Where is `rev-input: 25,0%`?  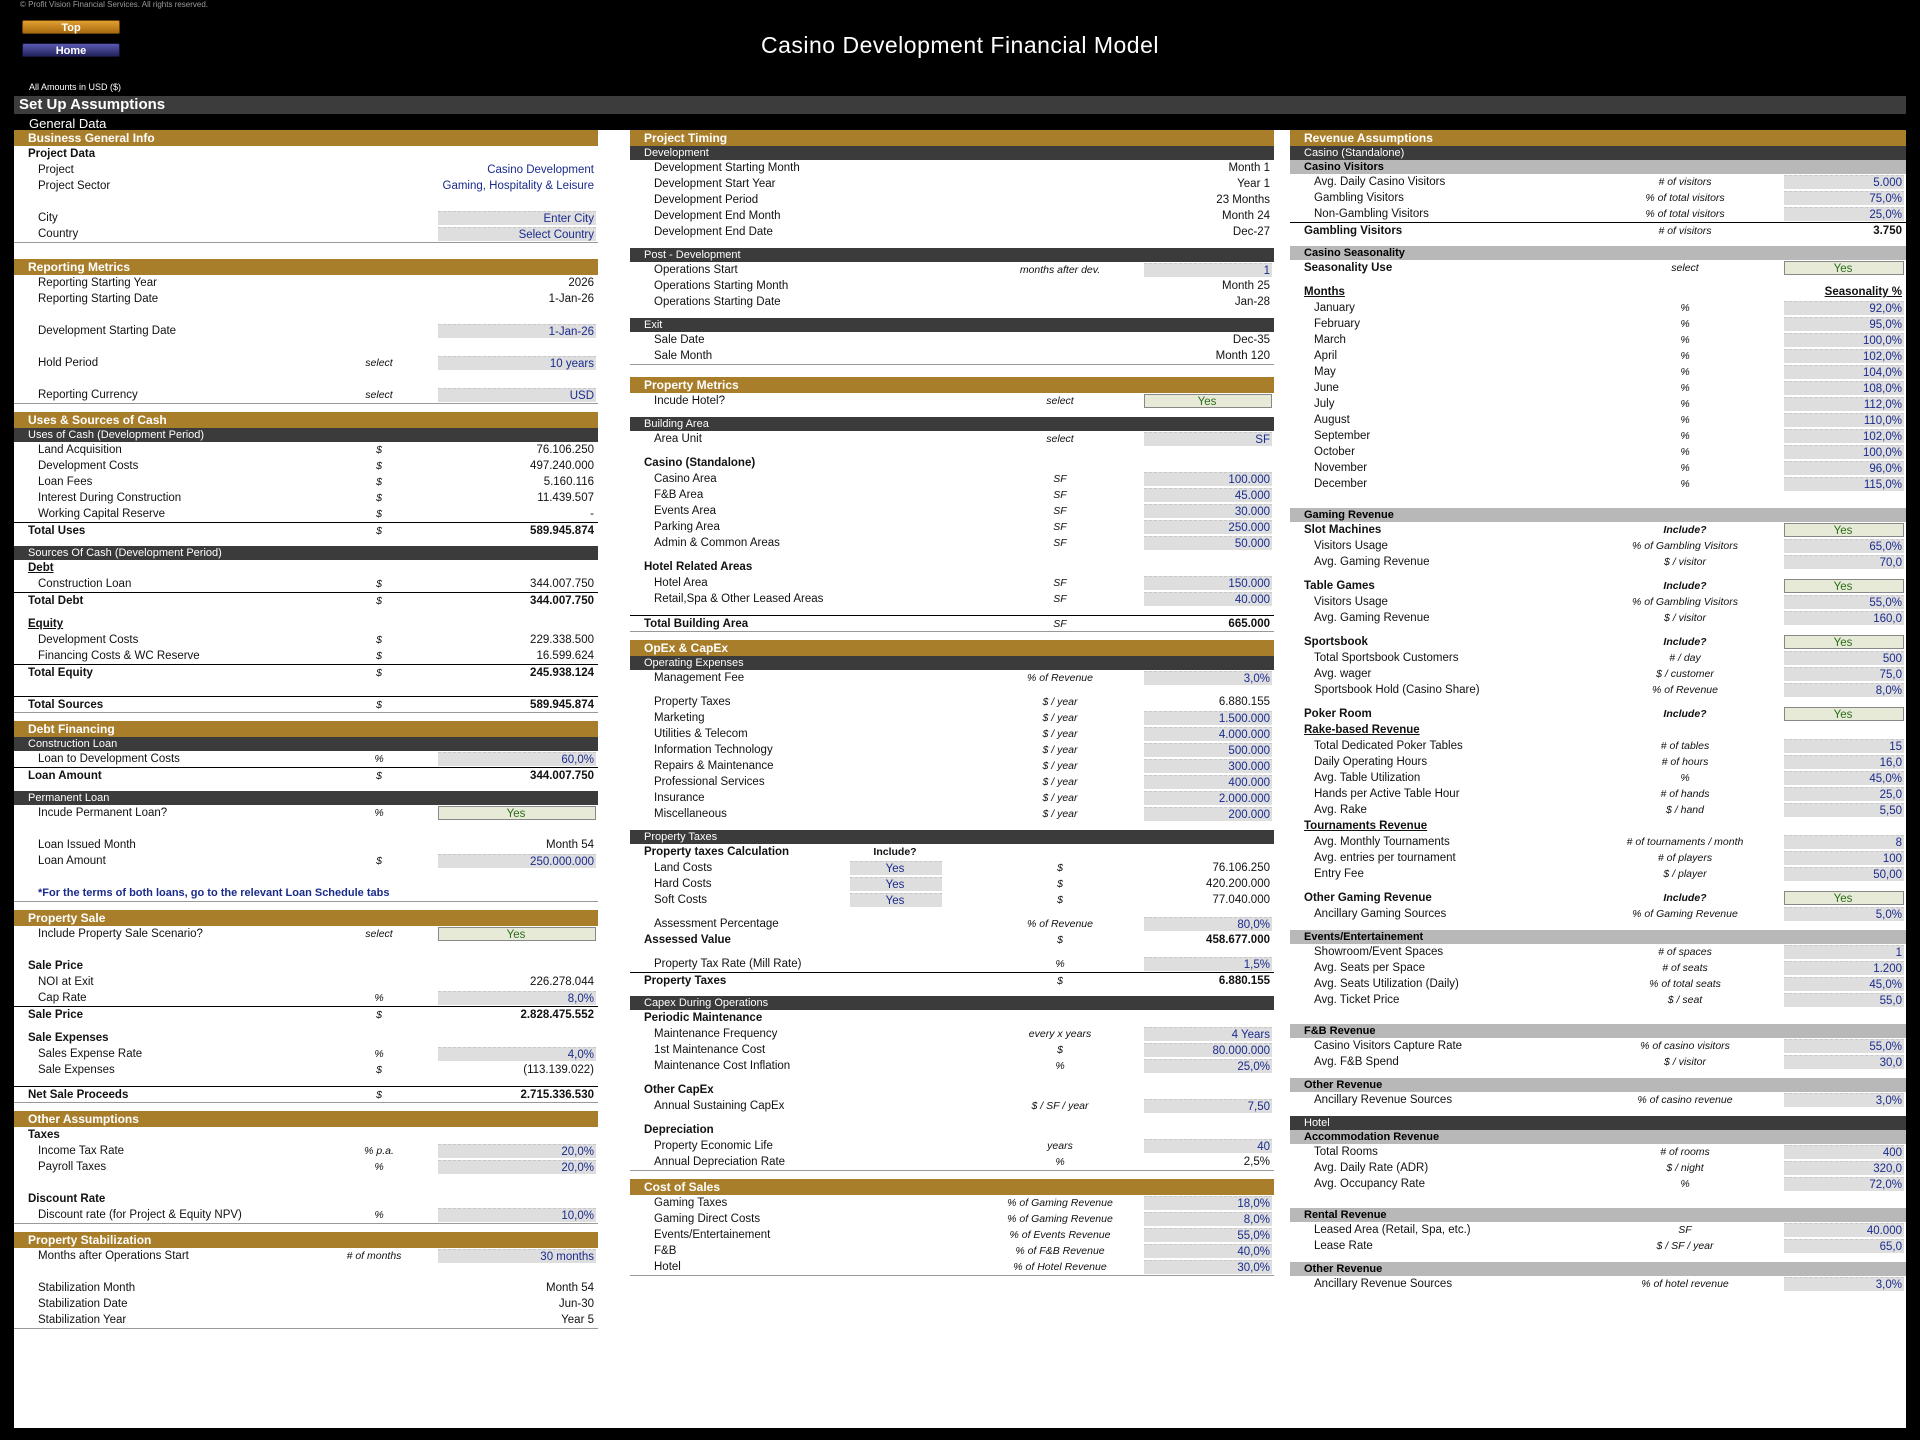 rev-input: 25,0% is located at coordinates (1844, 214).